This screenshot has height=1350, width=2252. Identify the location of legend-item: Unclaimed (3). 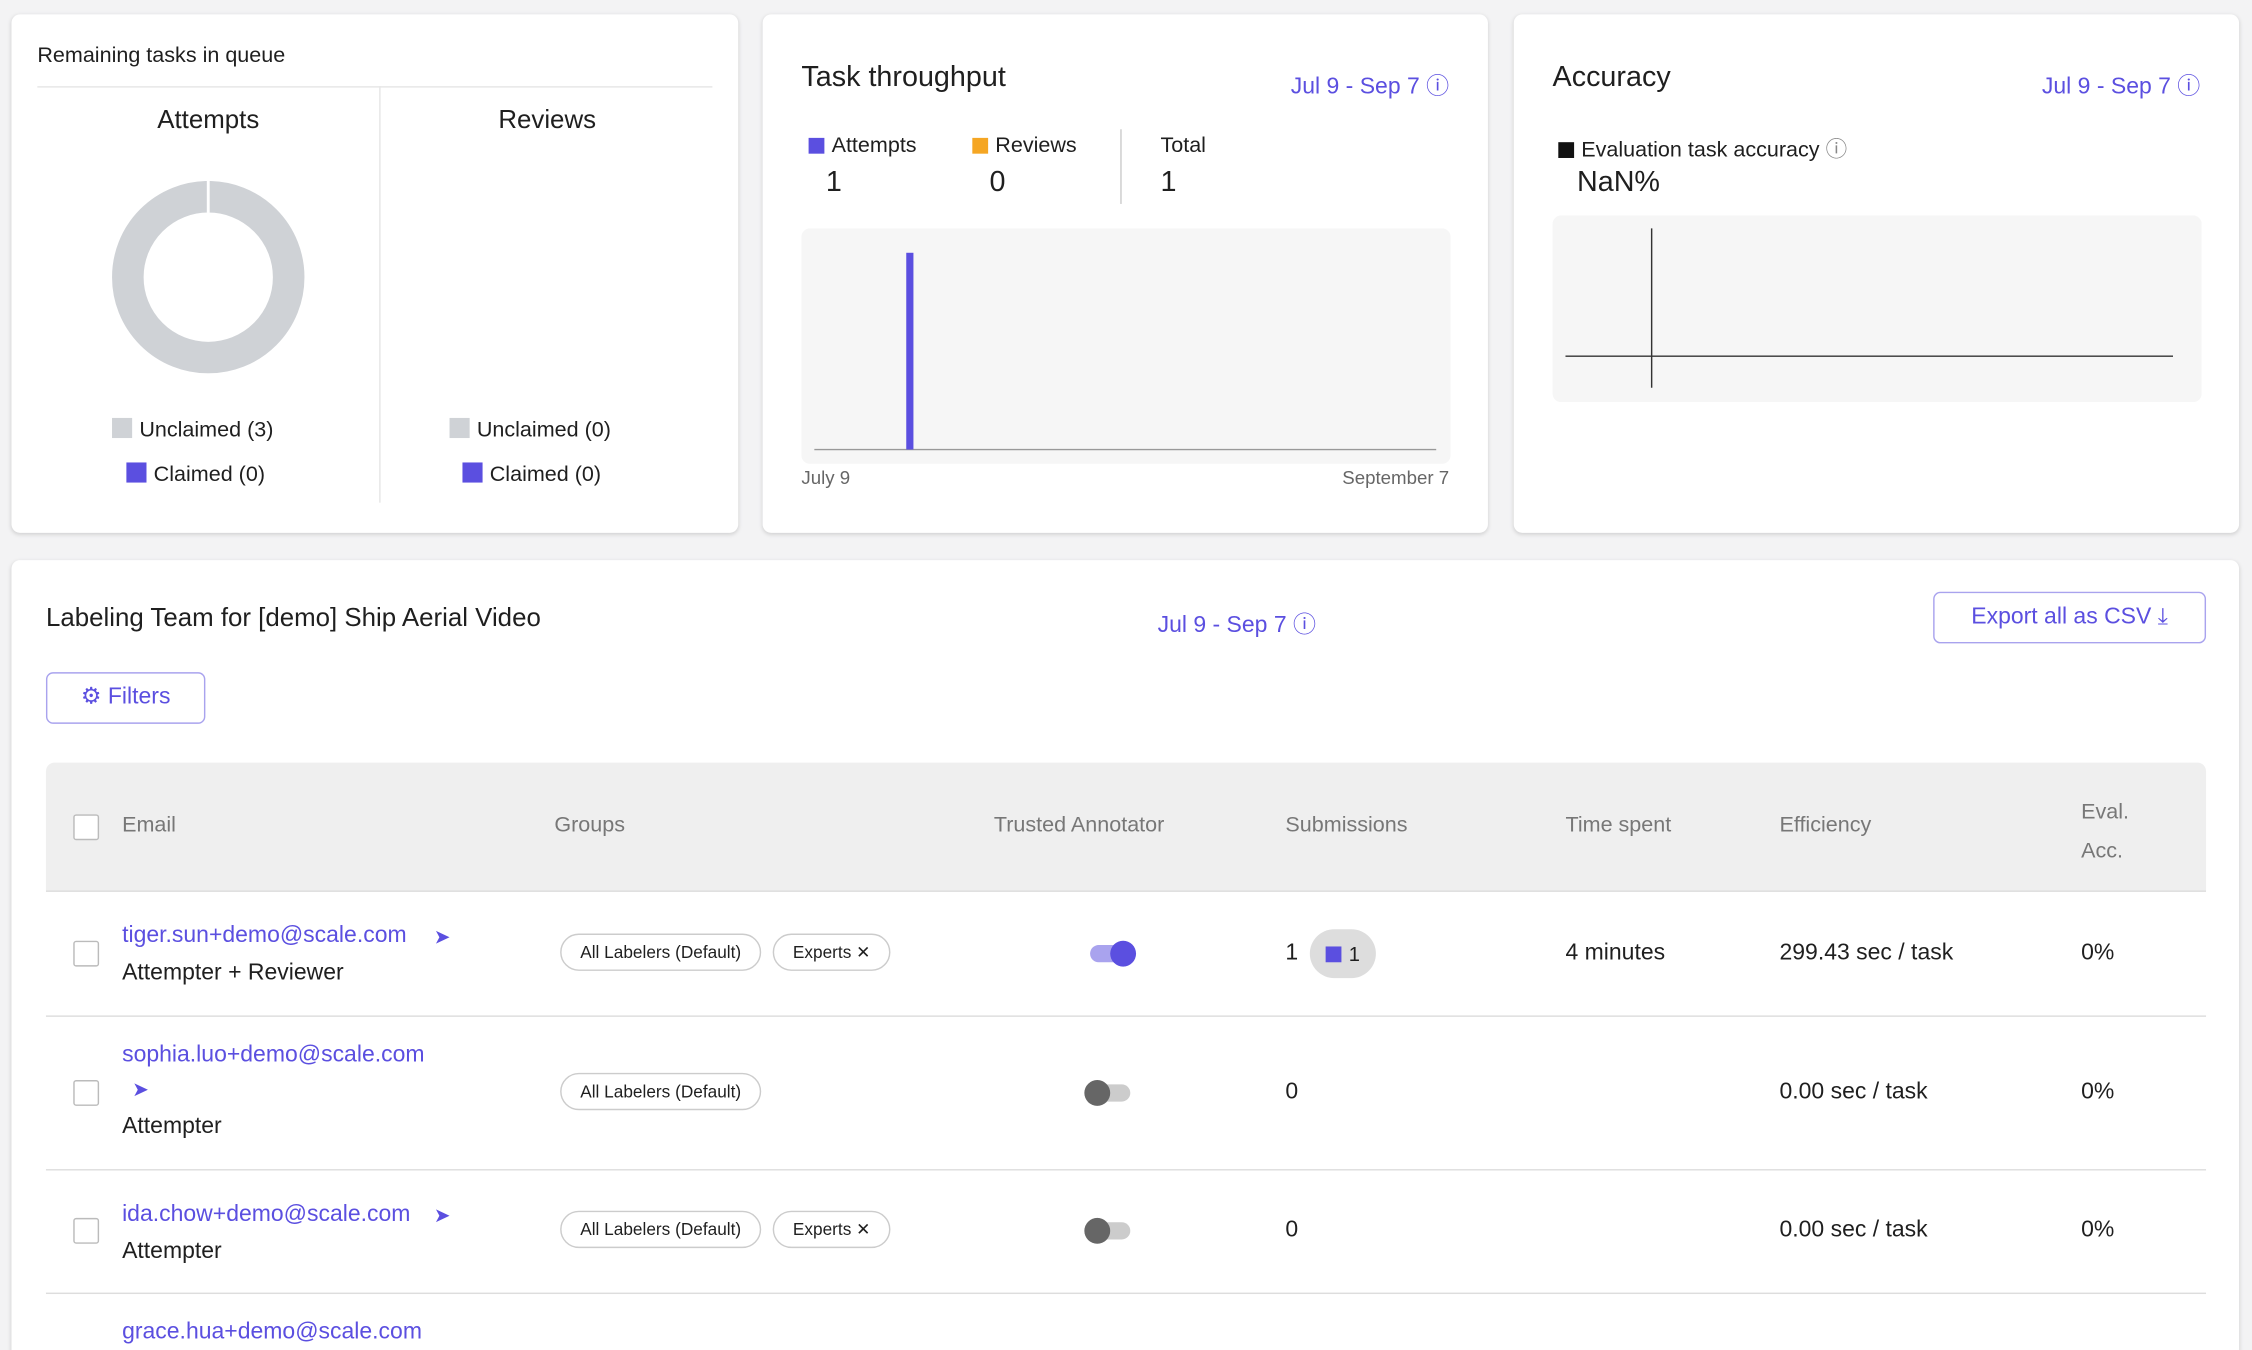
(193, 430).